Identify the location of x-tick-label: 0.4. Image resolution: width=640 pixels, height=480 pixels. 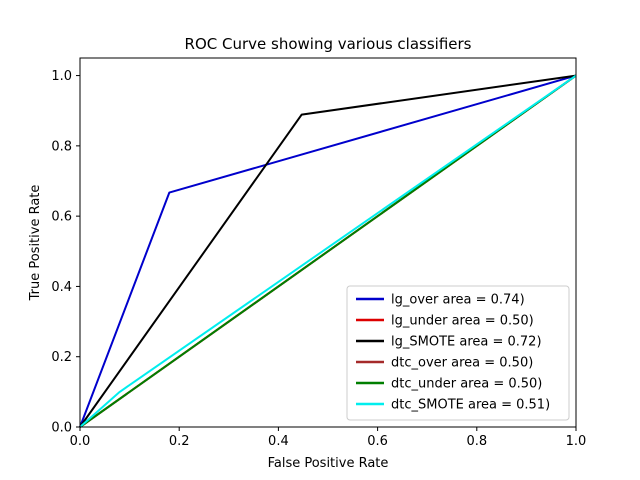
(278, 441).